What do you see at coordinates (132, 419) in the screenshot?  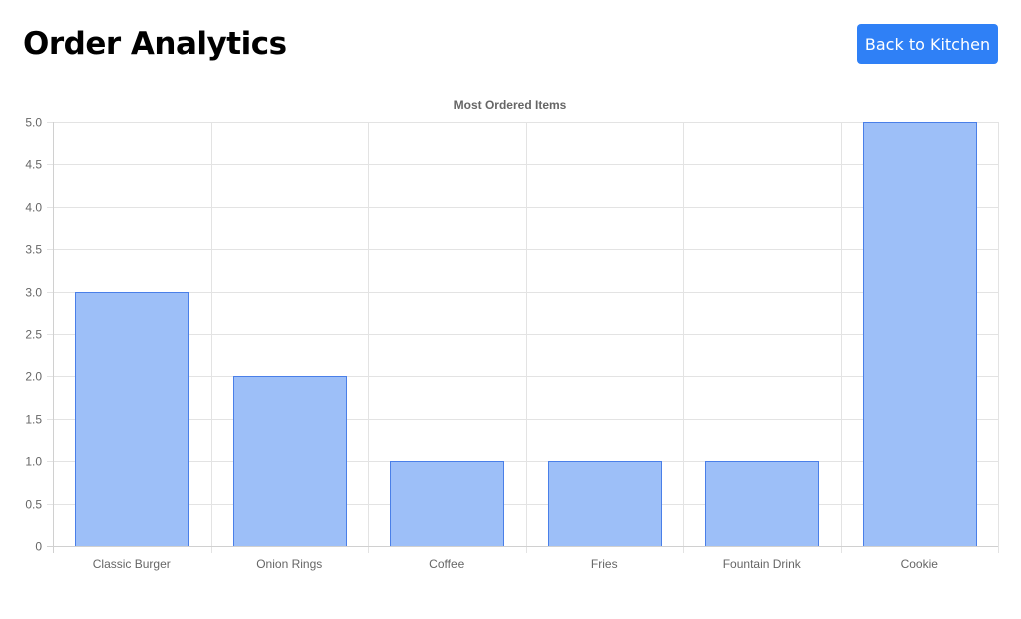 I see `bar-classic-burger` at bounding box center [132, 419].